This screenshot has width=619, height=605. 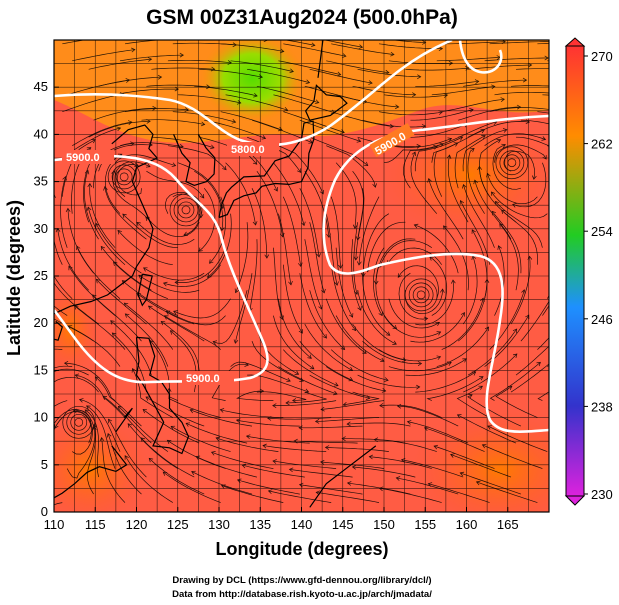 What do you see at coordinates (602, 231) in the screenshot?
I see `colorbar-tick-label: 254` at bounding box center [602, 231].